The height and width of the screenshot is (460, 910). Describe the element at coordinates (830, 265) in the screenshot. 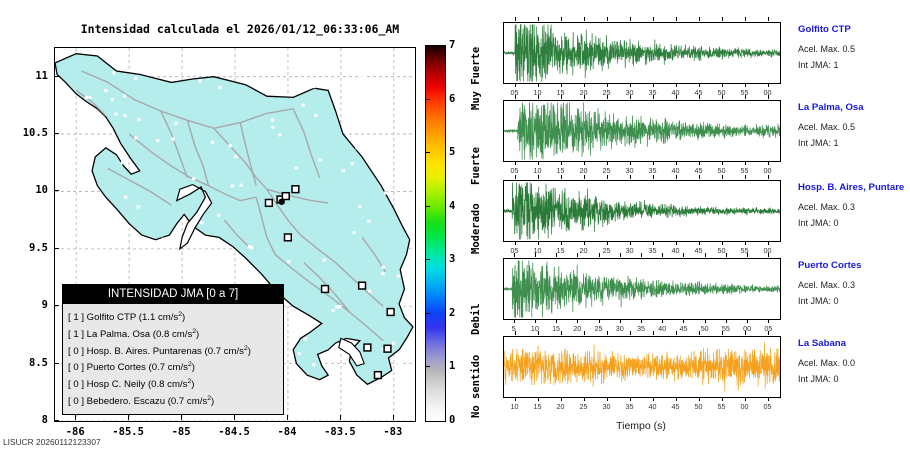

I see `station-name: Puerto Cortes` at that location.